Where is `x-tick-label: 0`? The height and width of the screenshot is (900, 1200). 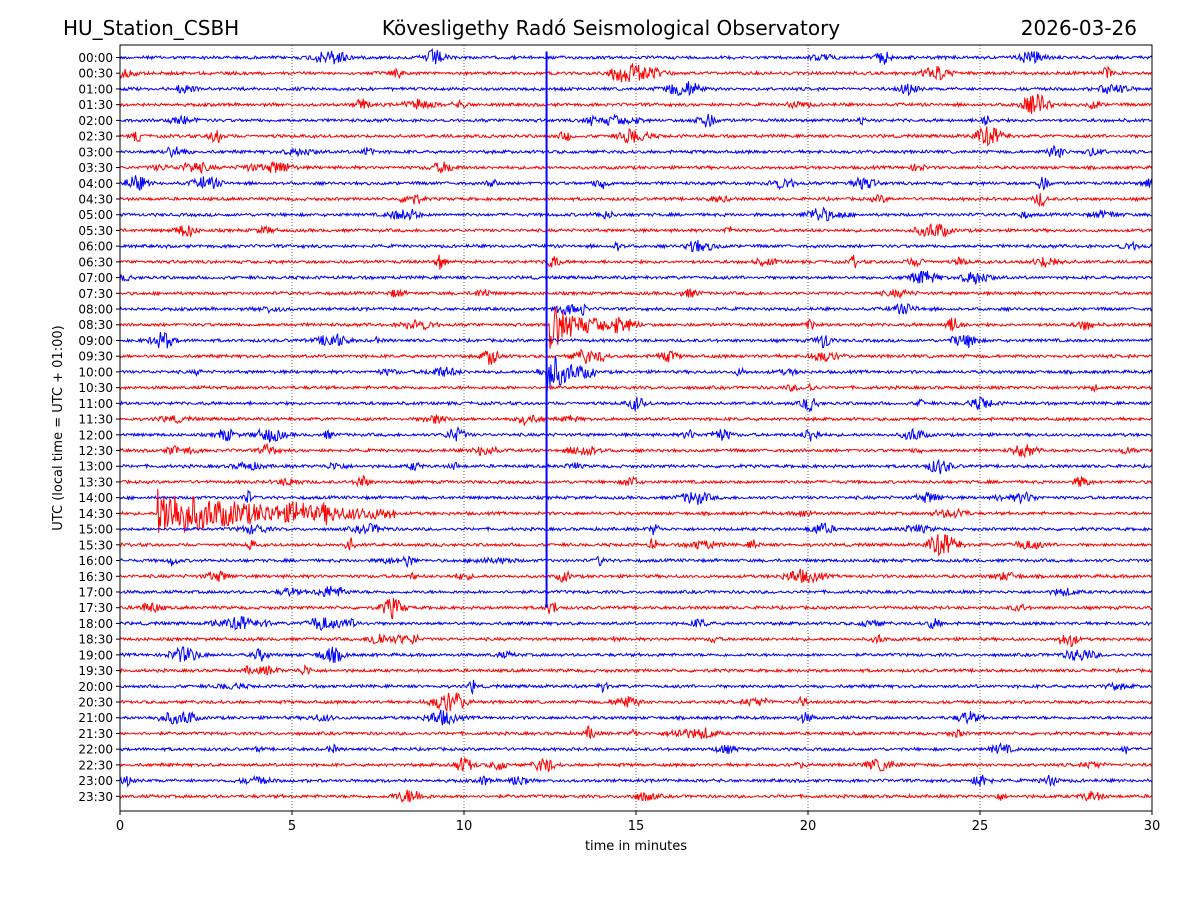
x-tick-label: 0 is located at coordinates (120, 826).